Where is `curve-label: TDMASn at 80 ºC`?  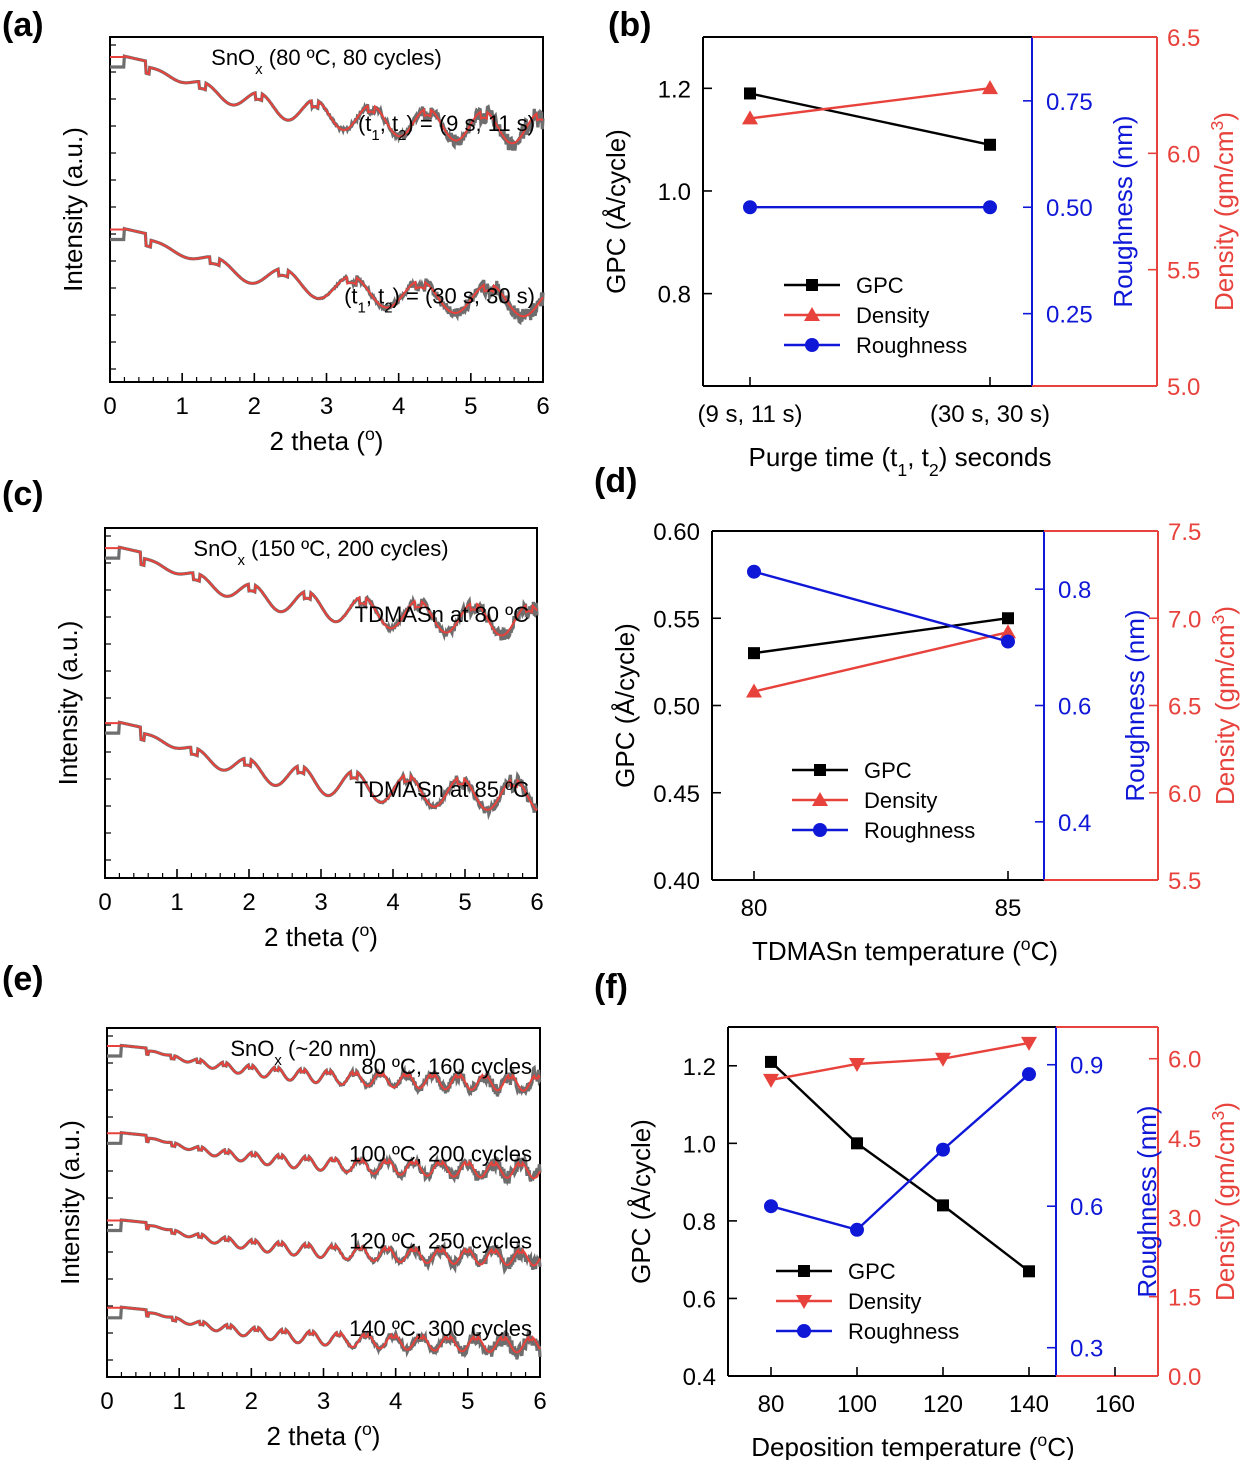
curve-label: TDMASn at 80 ºC is located at coordinates (442, 614).